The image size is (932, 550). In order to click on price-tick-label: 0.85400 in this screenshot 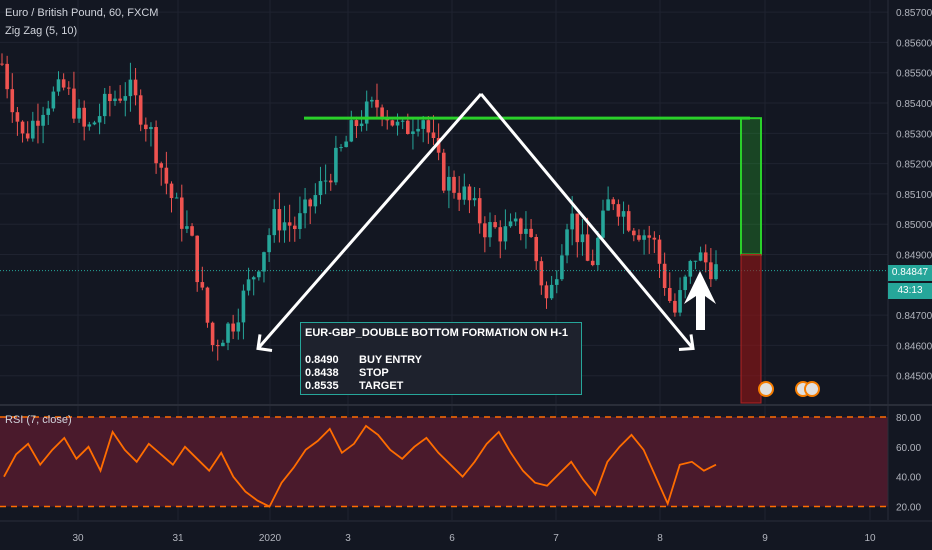, I will do `click(914, 104)`.